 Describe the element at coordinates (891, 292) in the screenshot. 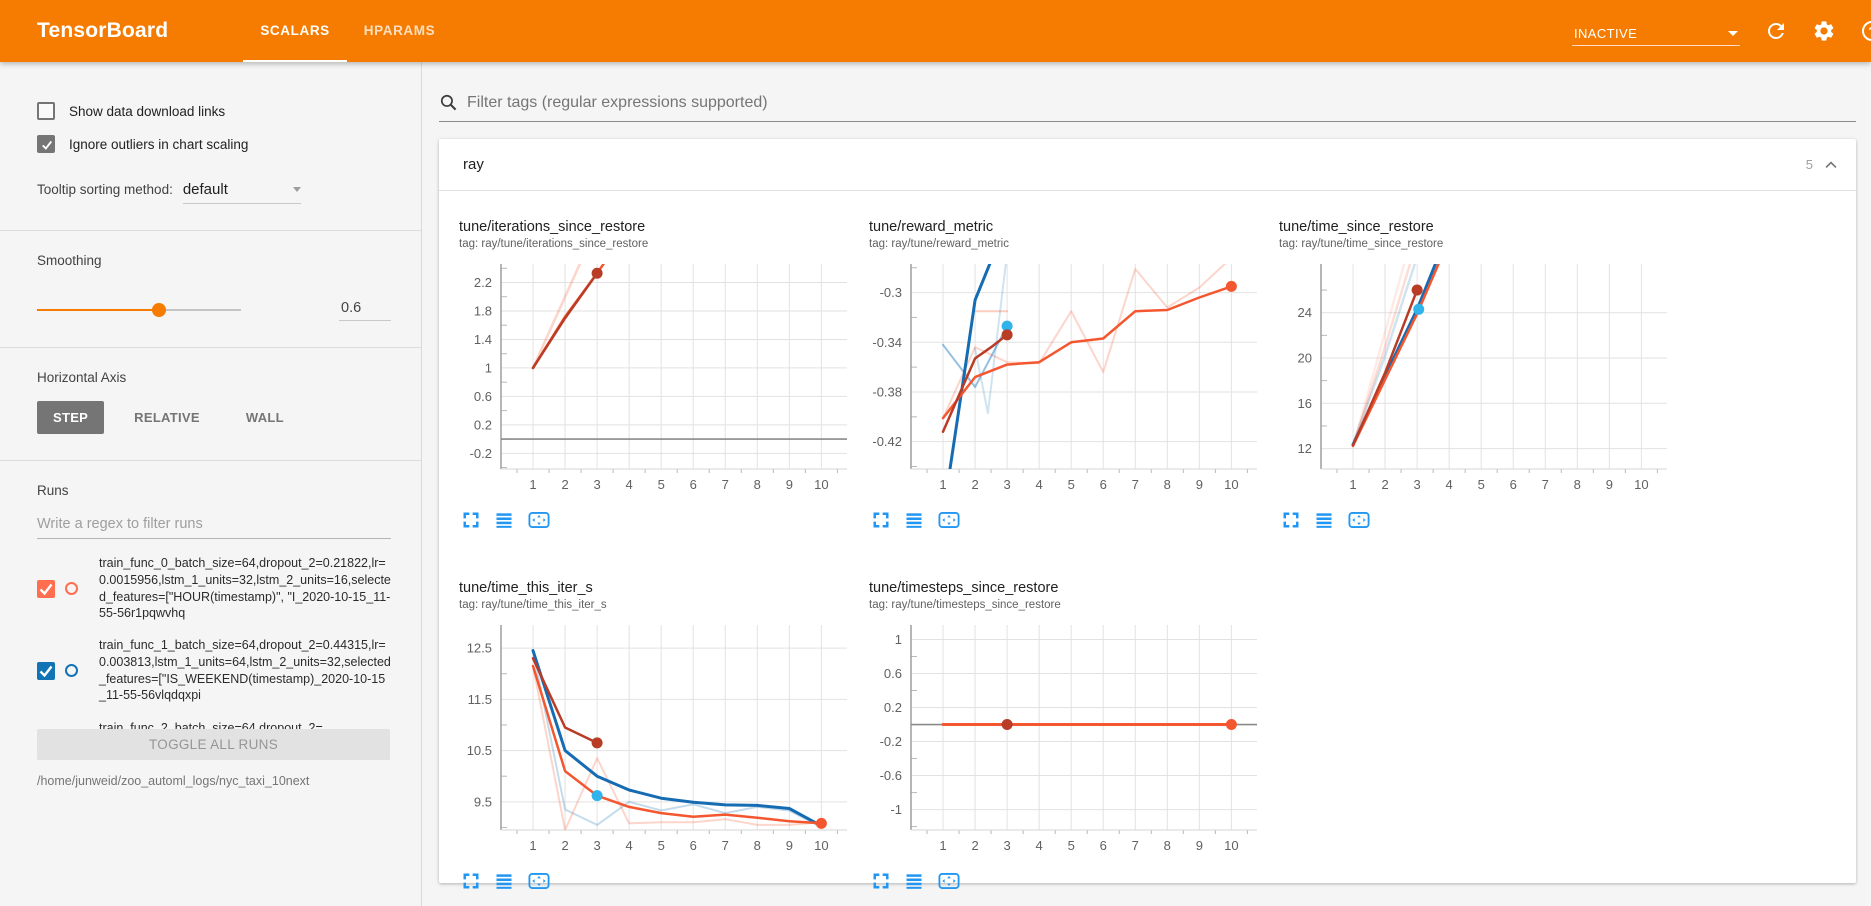

I see `svg-text: -0.3` at that location.